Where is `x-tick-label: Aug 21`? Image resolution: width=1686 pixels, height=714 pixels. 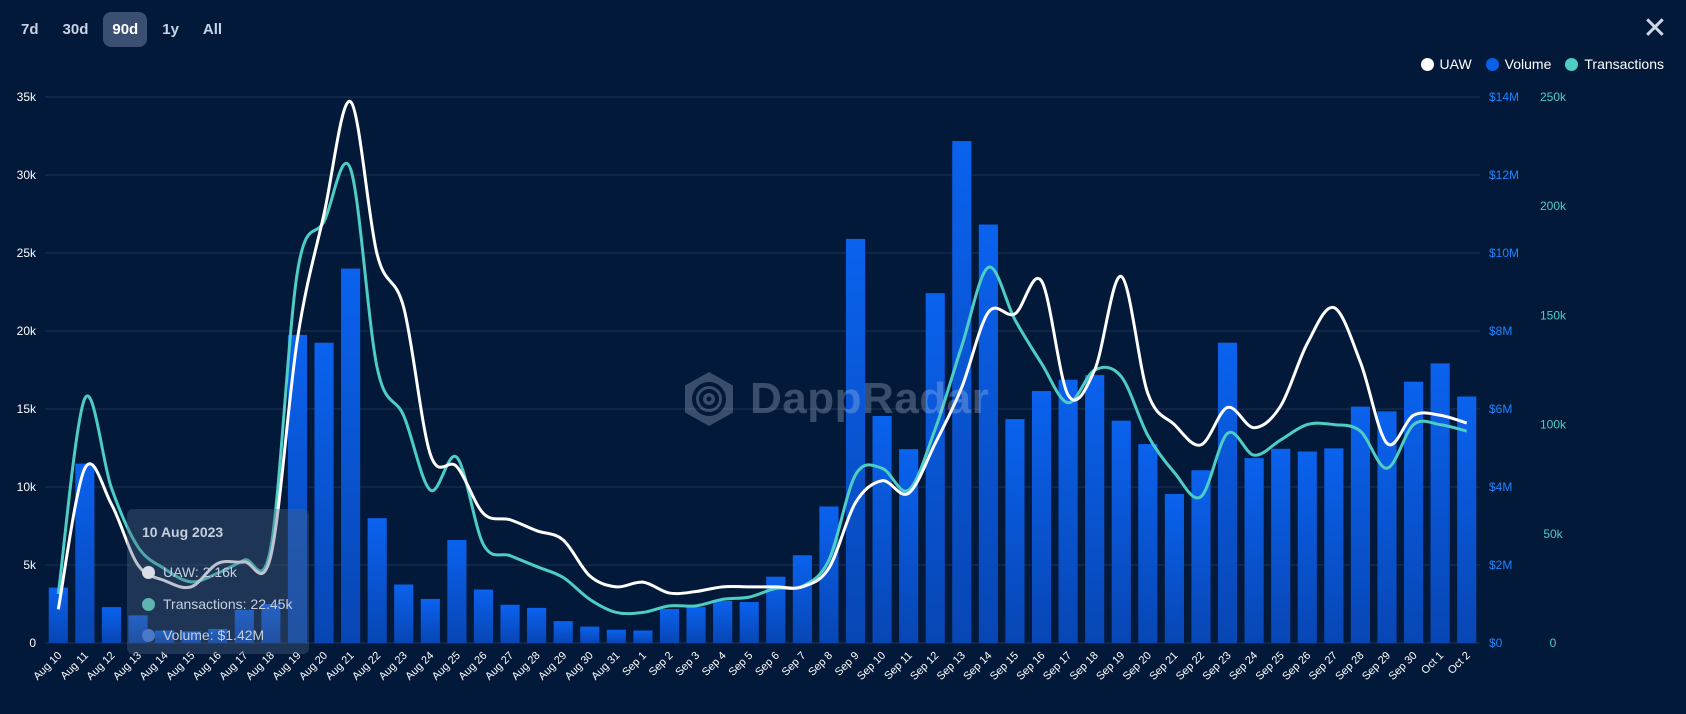
x-tick-label: Aug 21 is located at coordinates (340, 666).